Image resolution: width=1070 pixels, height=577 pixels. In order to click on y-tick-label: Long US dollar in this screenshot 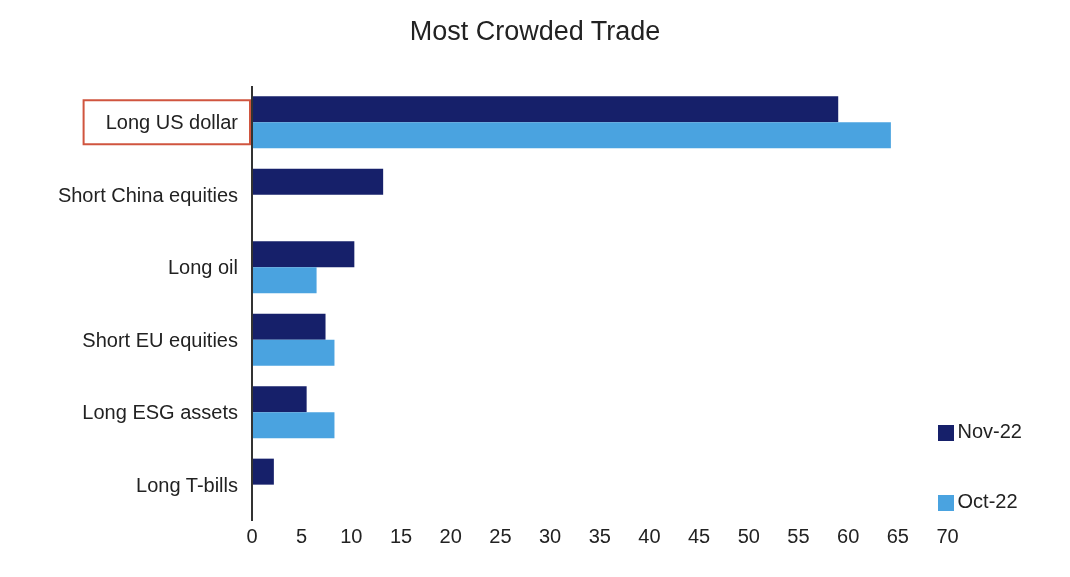, I will do `click(172, 122)`.